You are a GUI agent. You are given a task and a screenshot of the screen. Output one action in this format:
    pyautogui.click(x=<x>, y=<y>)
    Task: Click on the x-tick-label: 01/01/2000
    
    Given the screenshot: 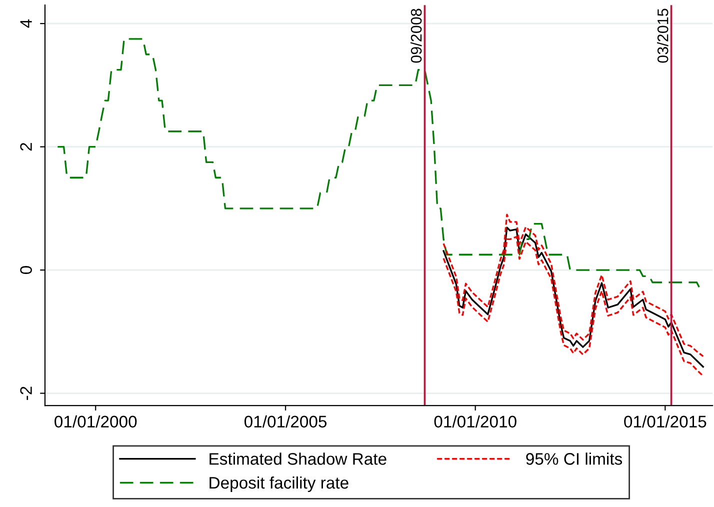 What is the action you would take?
    pyautogui.click(x=95, y=421)
    